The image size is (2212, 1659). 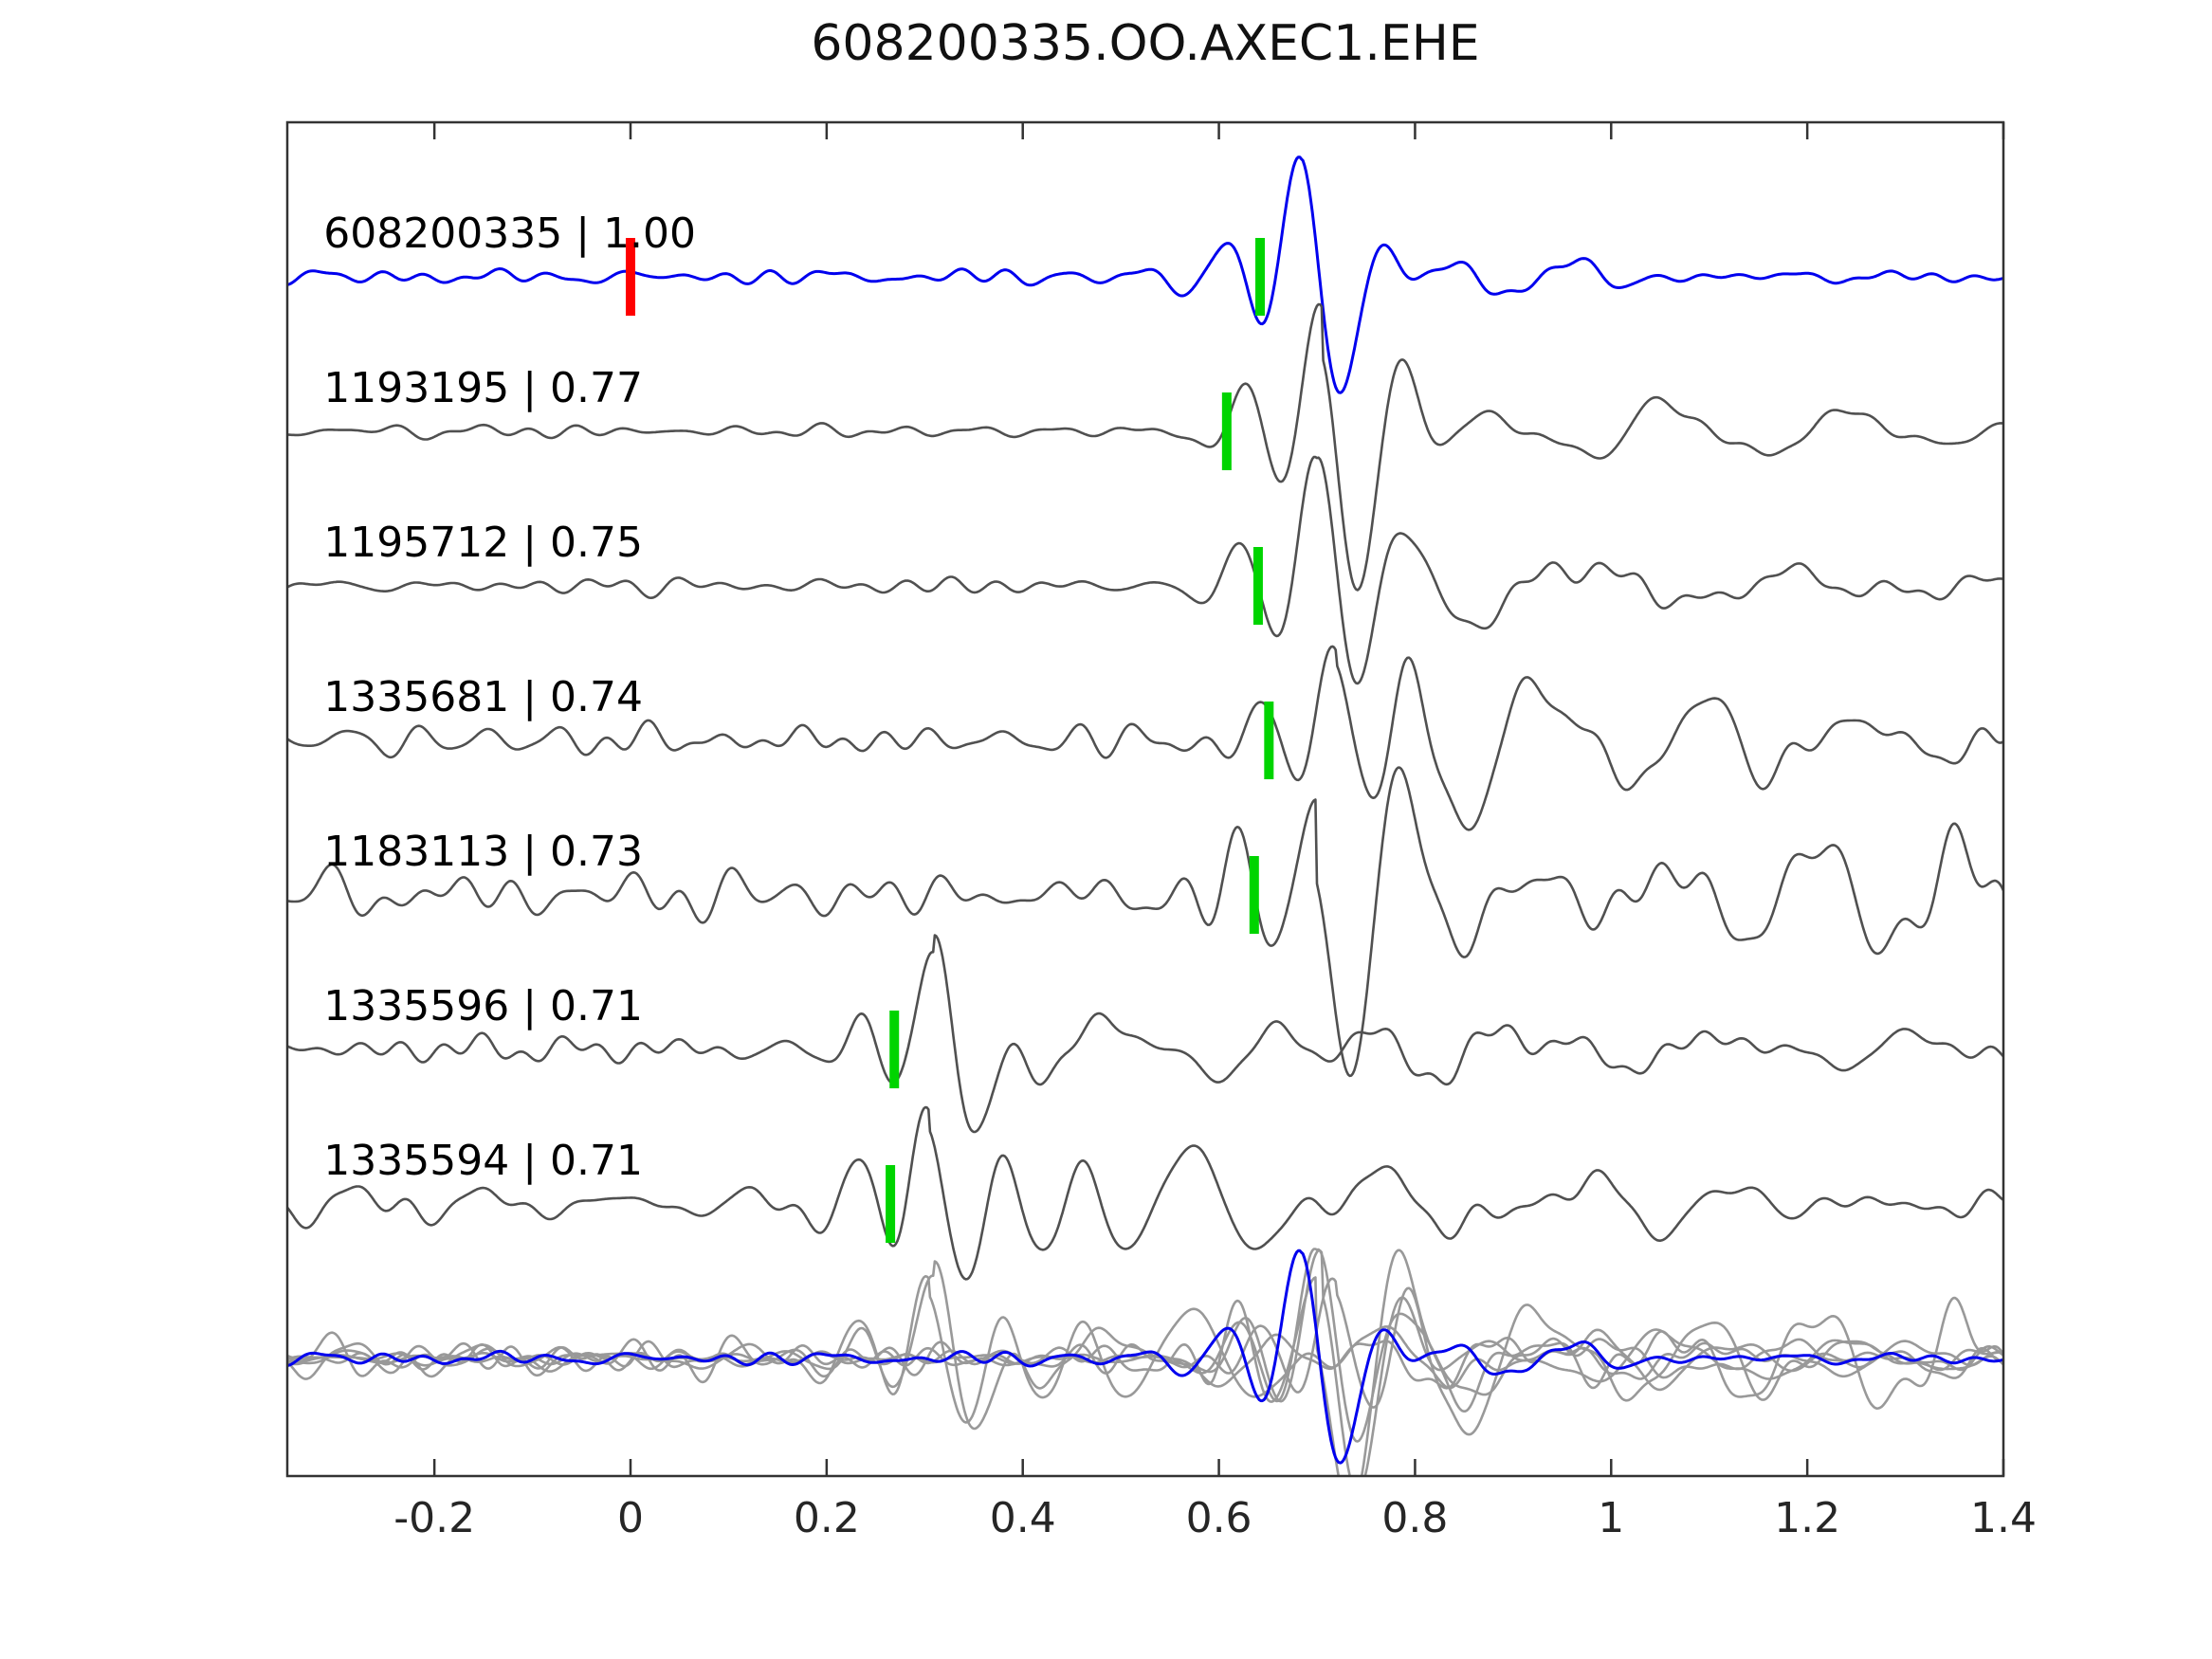 I want to click on x-tick-label--0.2: -0.2, so click(x=434, y=1518).